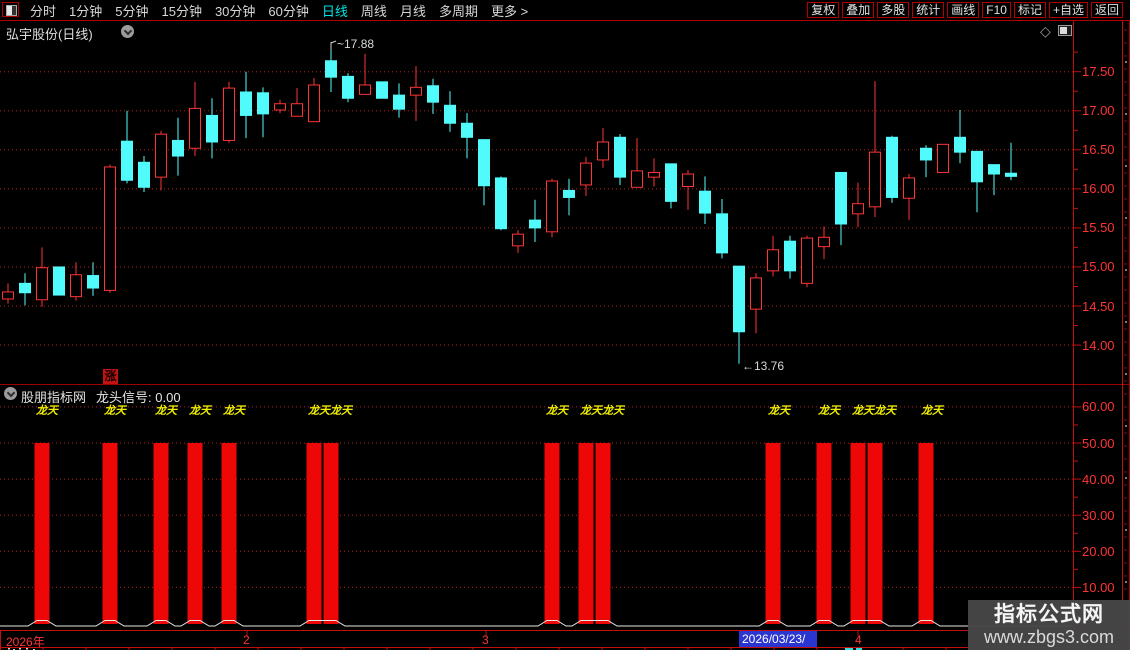 The width and height of the screenshot is (1130, 650). Describe the element at coordinates (1098, 345) in the screenshot. I see `price-axis-label: 14.00` at that location.